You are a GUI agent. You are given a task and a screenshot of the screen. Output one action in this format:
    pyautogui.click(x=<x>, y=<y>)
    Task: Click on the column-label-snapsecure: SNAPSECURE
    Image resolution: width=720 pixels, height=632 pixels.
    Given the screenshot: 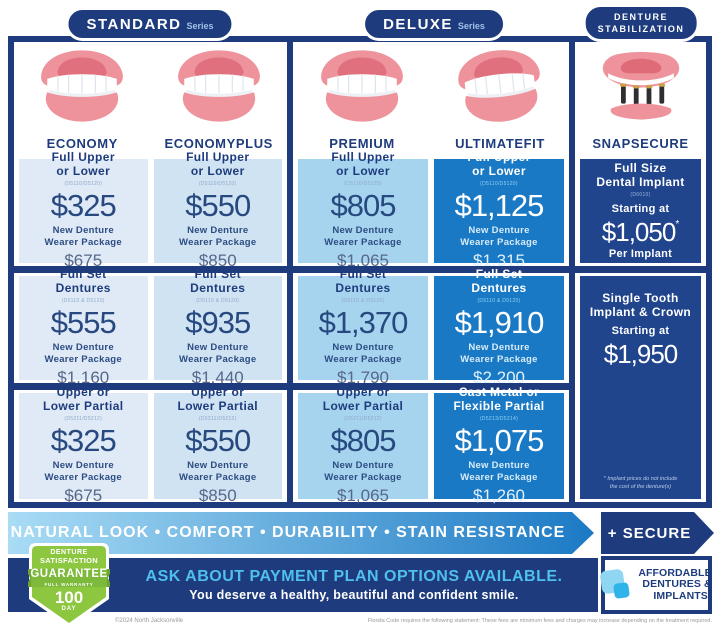 What is the action you would take?
    pyautogui.click(x=640, y=143)
    